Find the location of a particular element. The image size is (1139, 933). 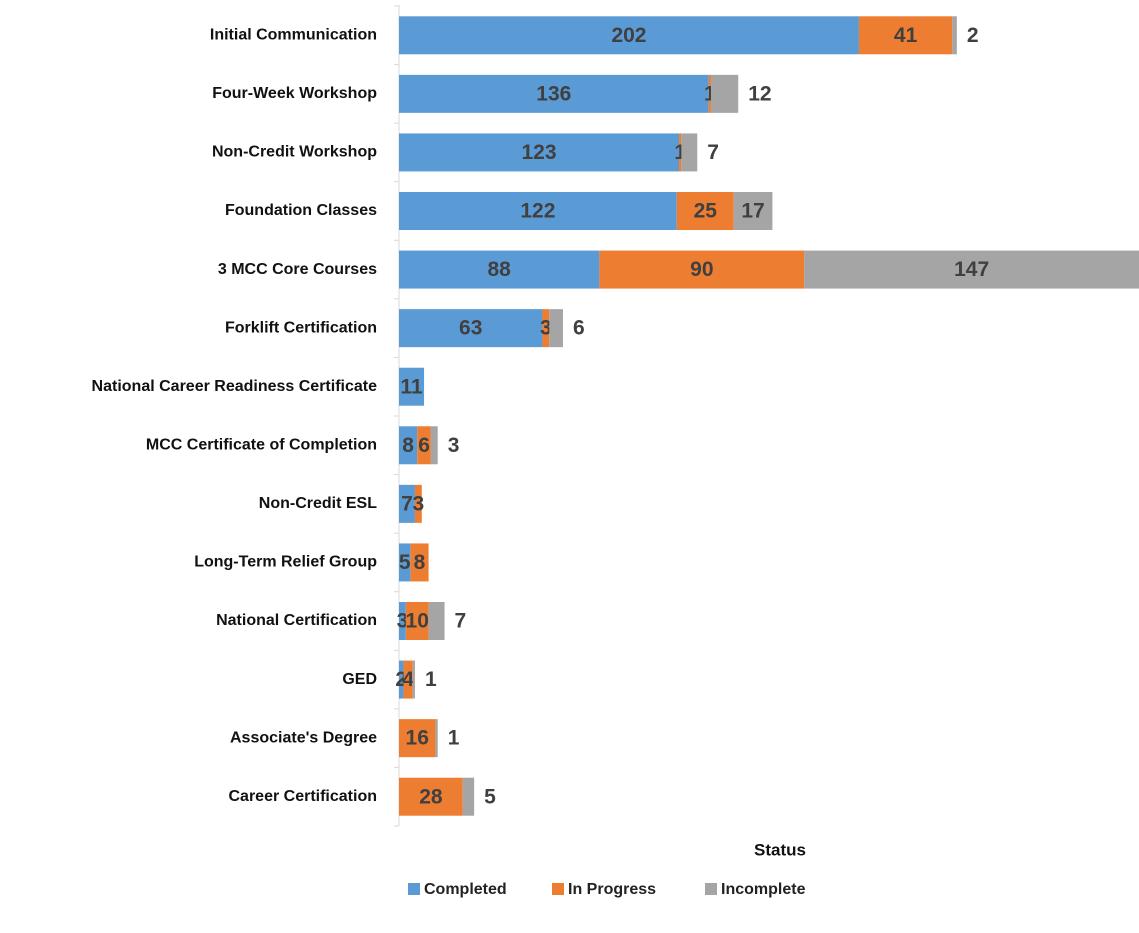

data-label: 4 is located at coordinates (408, 679).